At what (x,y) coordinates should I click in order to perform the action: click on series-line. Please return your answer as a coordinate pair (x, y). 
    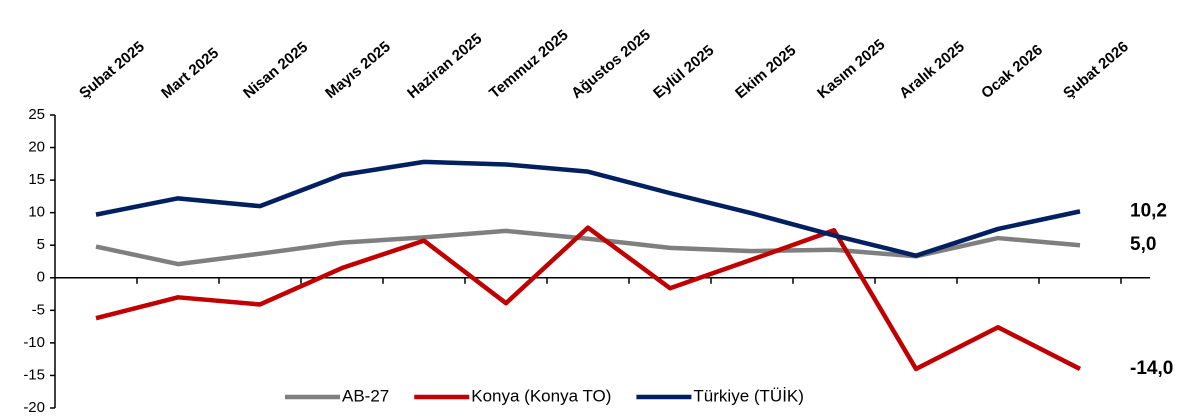
    Looking at the image, I should click on (588, 247).